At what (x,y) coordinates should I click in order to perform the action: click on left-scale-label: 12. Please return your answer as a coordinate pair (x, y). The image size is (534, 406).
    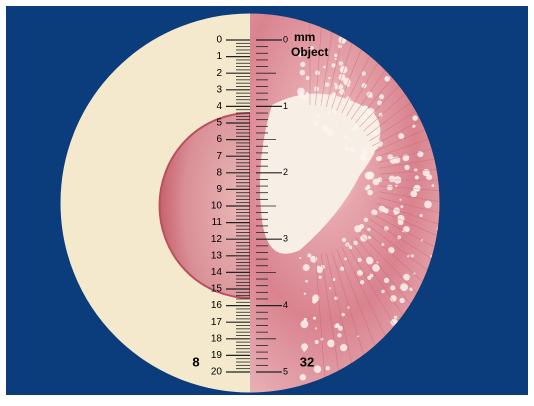
    Looking at the image, I should click on (217, 239).